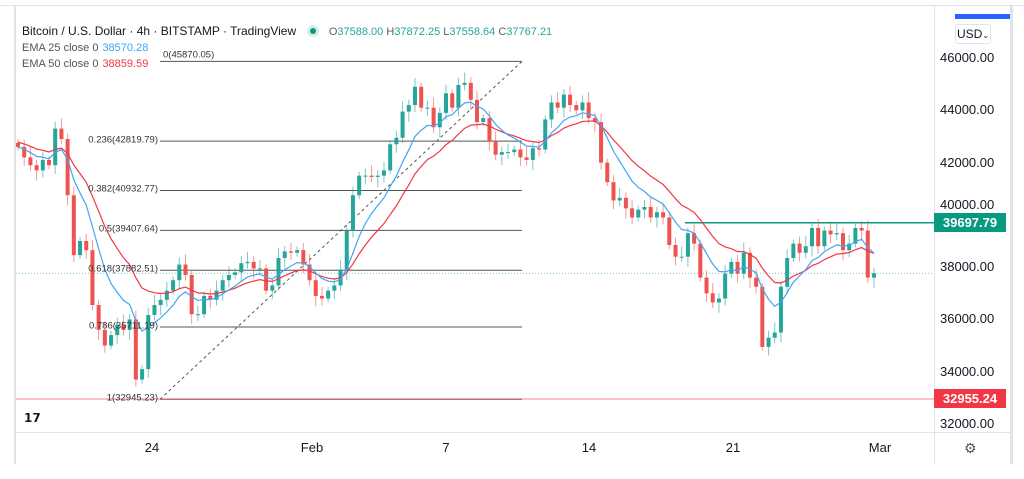  I want to click on price-tick: 36000.00, so click(967, 319).